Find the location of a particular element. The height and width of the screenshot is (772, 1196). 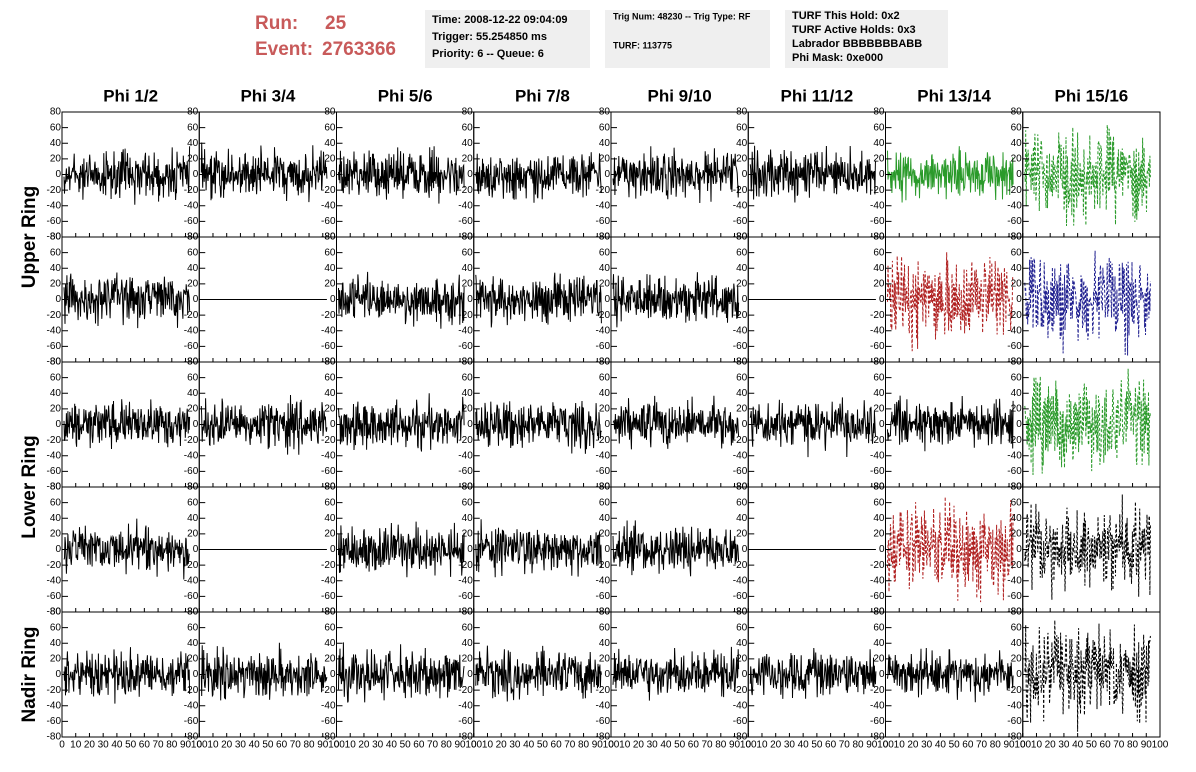

x-tick-label: 70 is located at coordinates (708, 745).